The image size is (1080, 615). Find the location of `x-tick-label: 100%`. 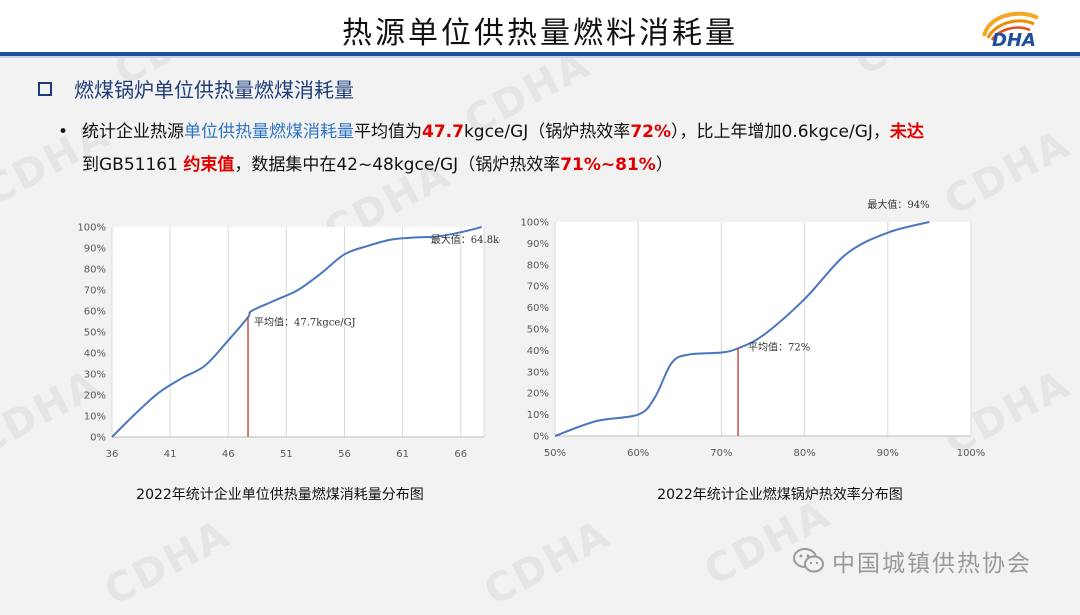

x-tick-label: 100% is located at coordinates (971, 453).